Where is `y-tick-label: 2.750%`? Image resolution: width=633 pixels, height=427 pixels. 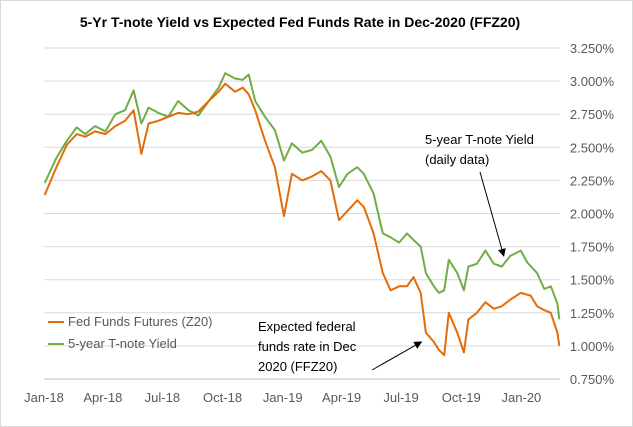
y-tick-label: 2.750% is located at coordinates (592, 114).